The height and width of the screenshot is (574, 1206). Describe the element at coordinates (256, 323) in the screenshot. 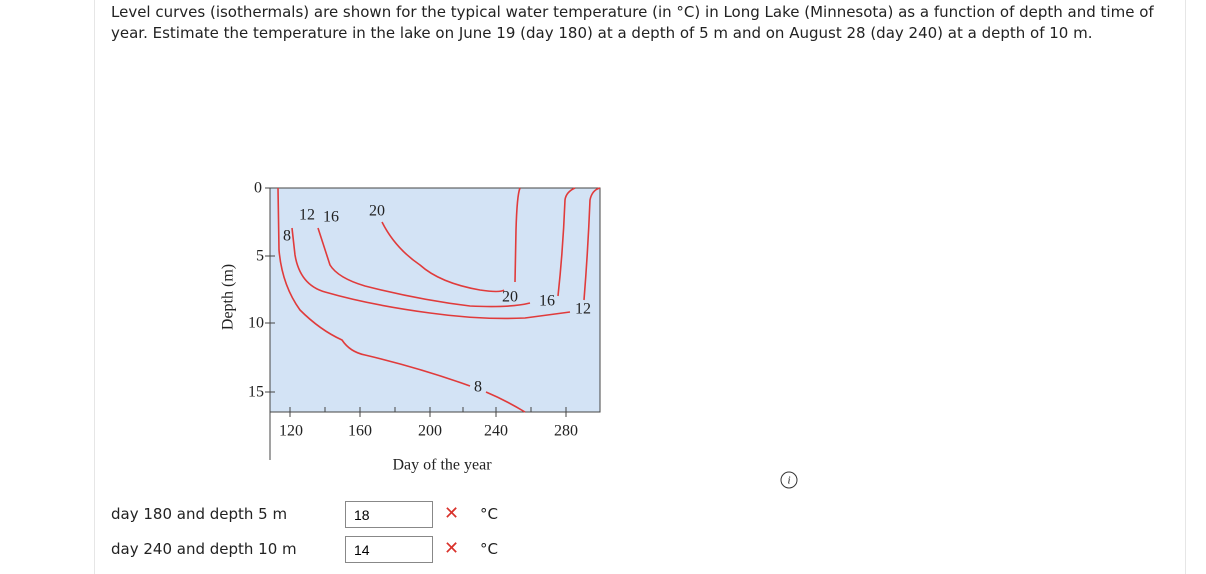

I see `y-tick-label: 10` at that location.